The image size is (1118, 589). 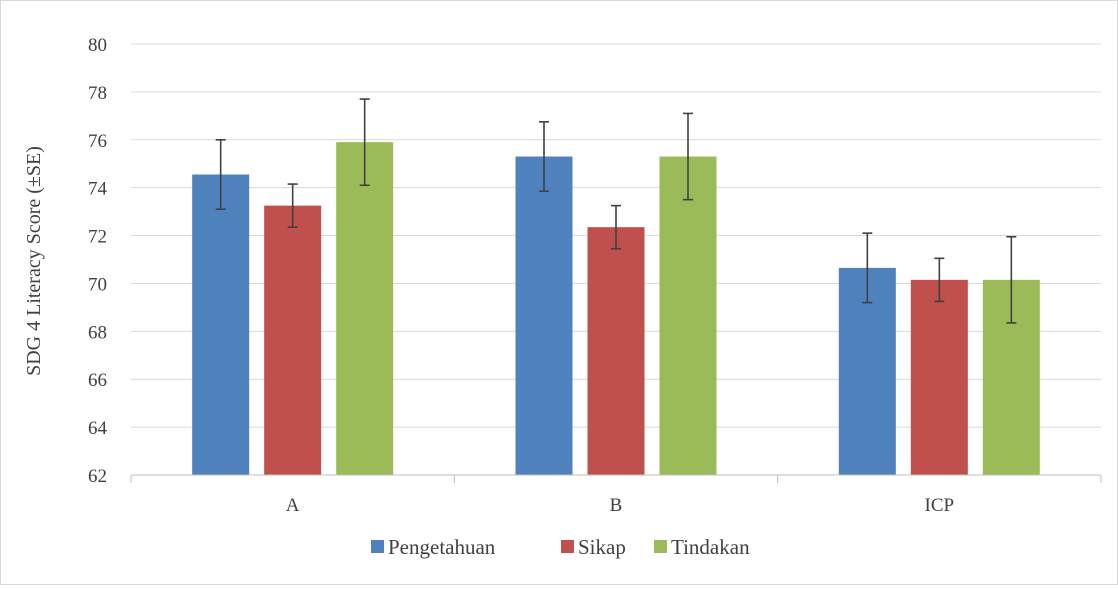 What do you see at coordinates (97, 45) in the screenshot?
I see `y-tick-label: 80` at bounding box center [97, 45].